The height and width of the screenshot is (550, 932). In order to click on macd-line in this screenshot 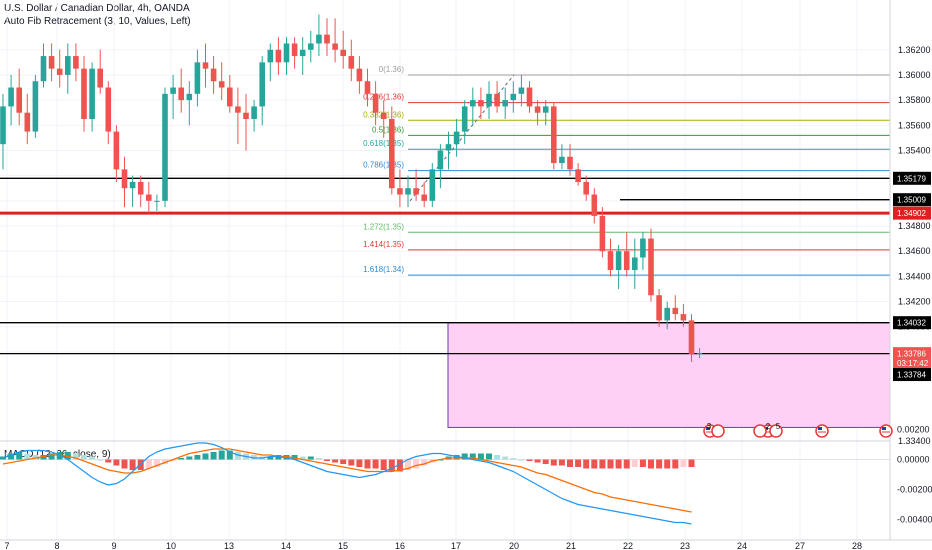, I will do `click(347, 483)`.